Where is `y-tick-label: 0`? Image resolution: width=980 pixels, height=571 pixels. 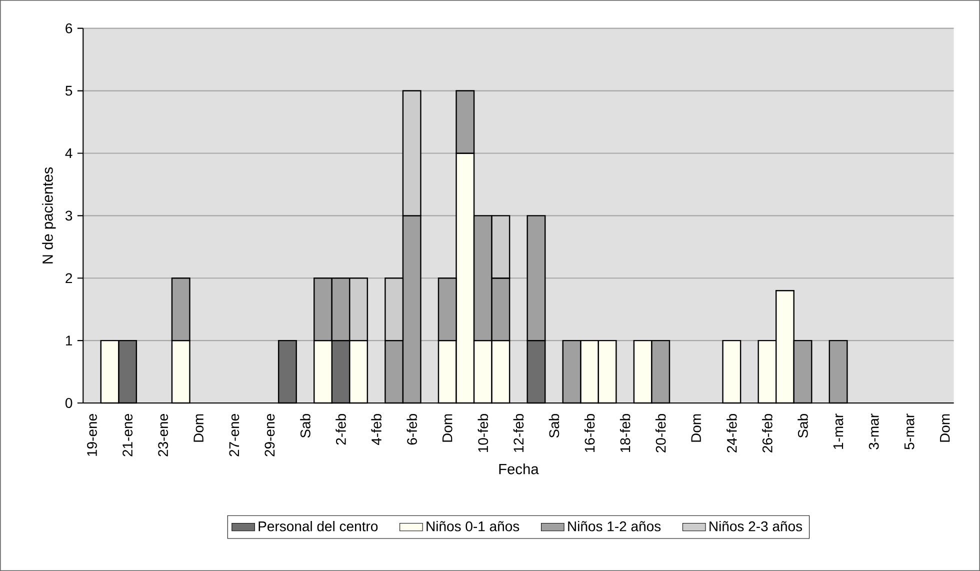
y-tick-label: 0 is located at coordinates (68, 403).